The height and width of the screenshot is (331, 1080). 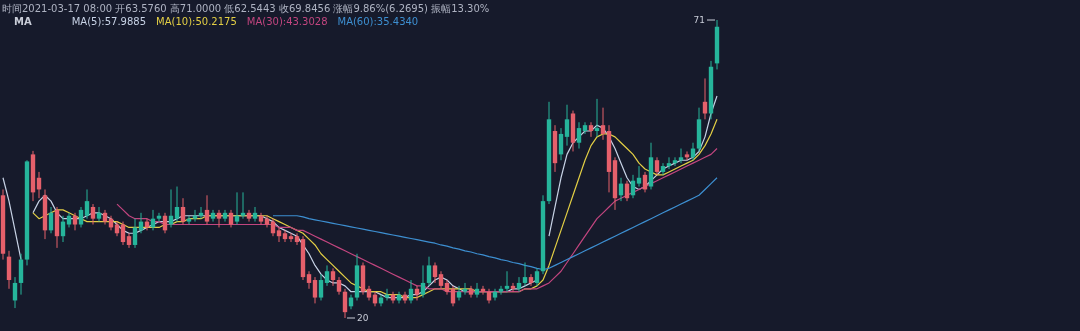 What do you see at coordinates (23, 21) in the screenshot?
I see `annotation: MA` at bounding box center [23, 21].